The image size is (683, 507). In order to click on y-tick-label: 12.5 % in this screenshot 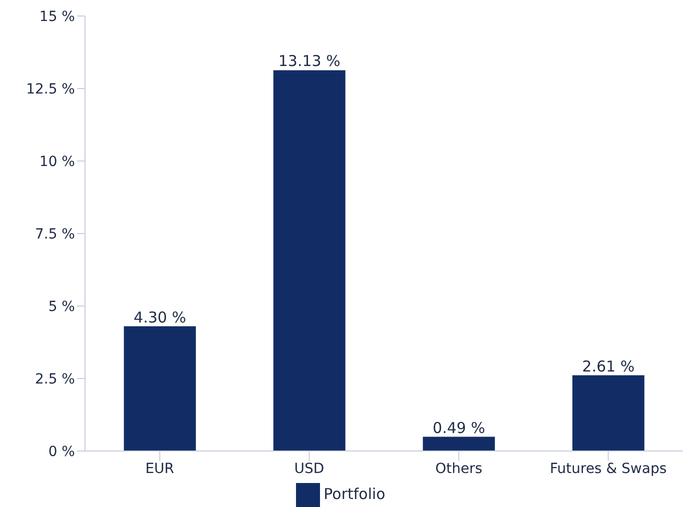, I will do `click(50, 89)`.